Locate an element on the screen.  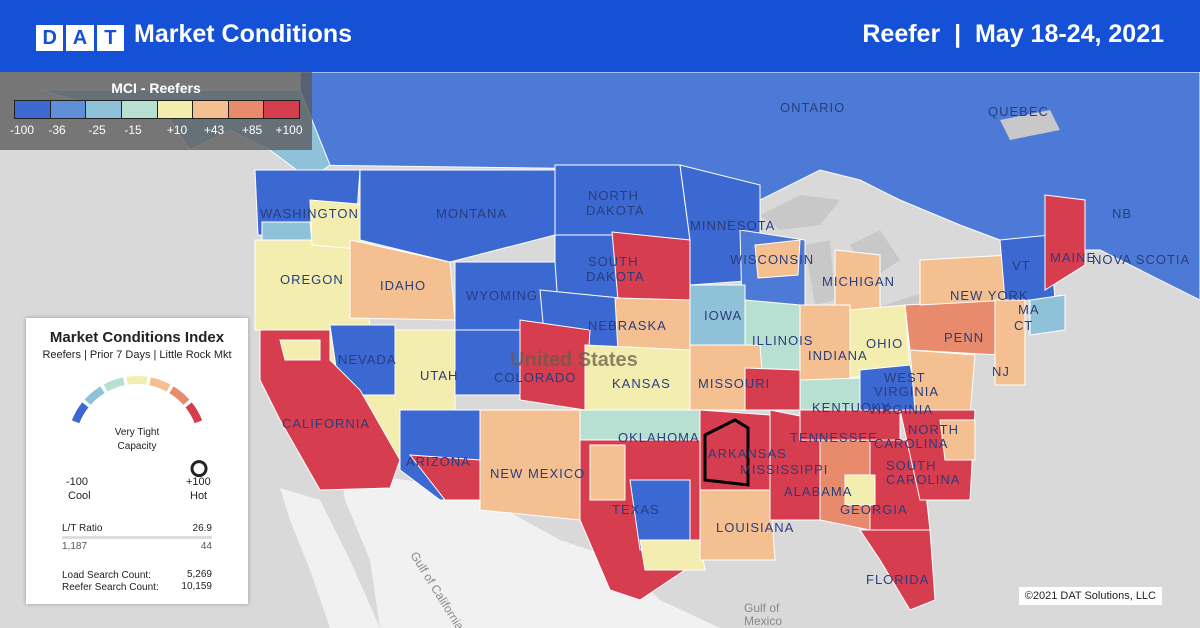
atlanta-region is located at coordinates (860, 490).